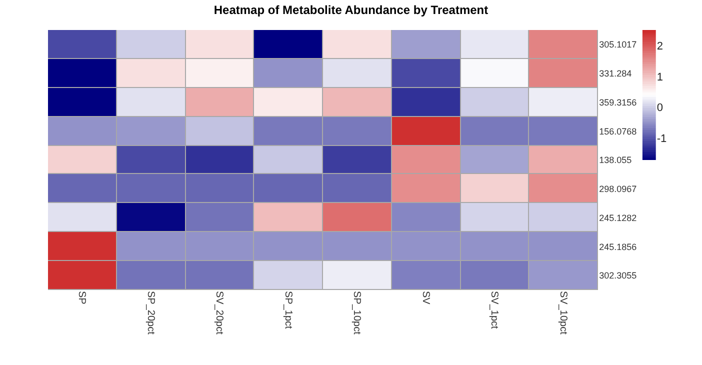 This screenshot has height=365, width=702. What do you see at coordinates (615, 160) in the screenshot?
I see `y-tick-label: 138.055` at bounding box center [615, 160].